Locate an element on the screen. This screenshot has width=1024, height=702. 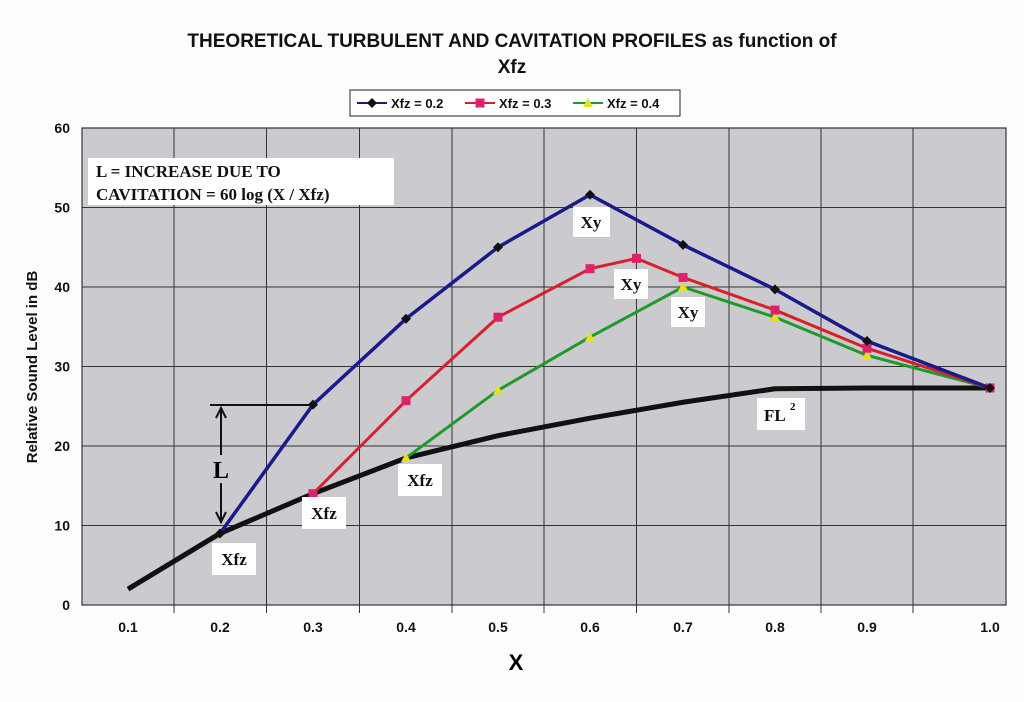
xfz-label-2: Xfz is located at coordinates (324, 513).